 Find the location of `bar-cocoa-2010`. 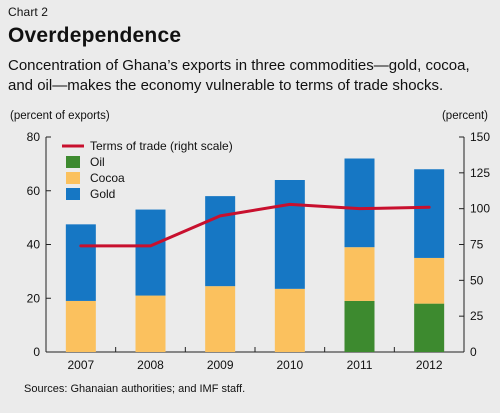

bar-cocoa-2010 is located at coordinates (289, 320).